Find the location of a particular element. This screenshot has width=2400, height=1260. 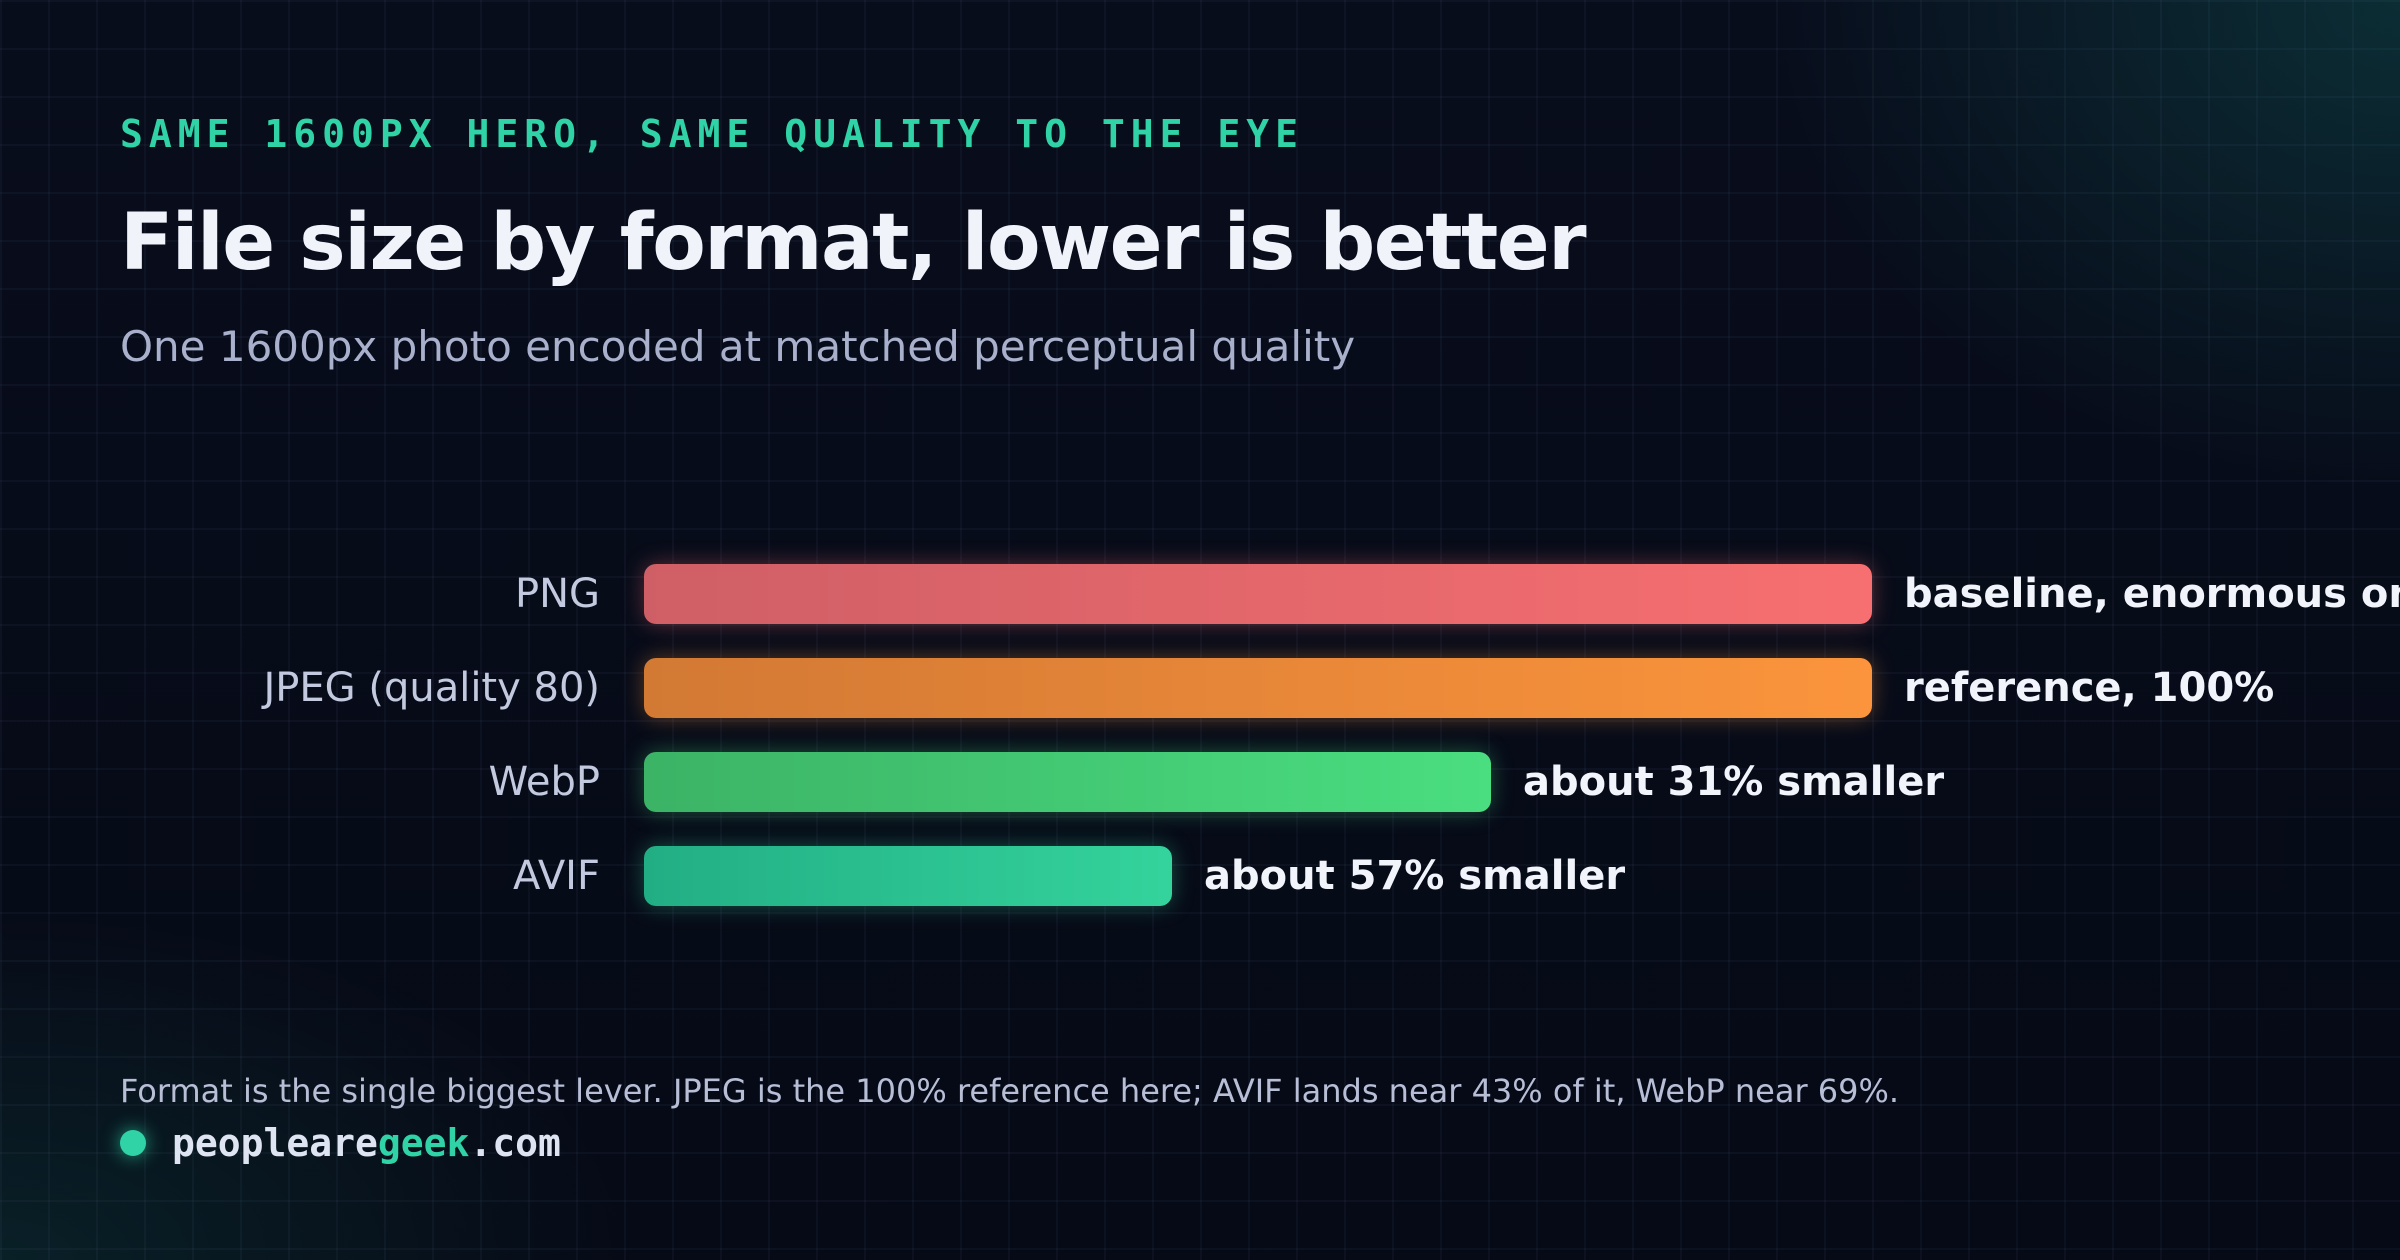

value-label: reference, 100% is located at coordinates (2089, 688).